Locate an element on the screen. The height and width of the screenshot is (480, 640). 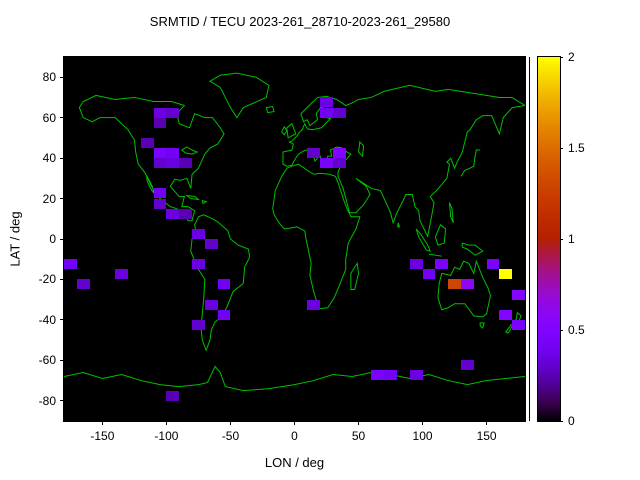
coastline-philippines is located at coordinates (451, 213).